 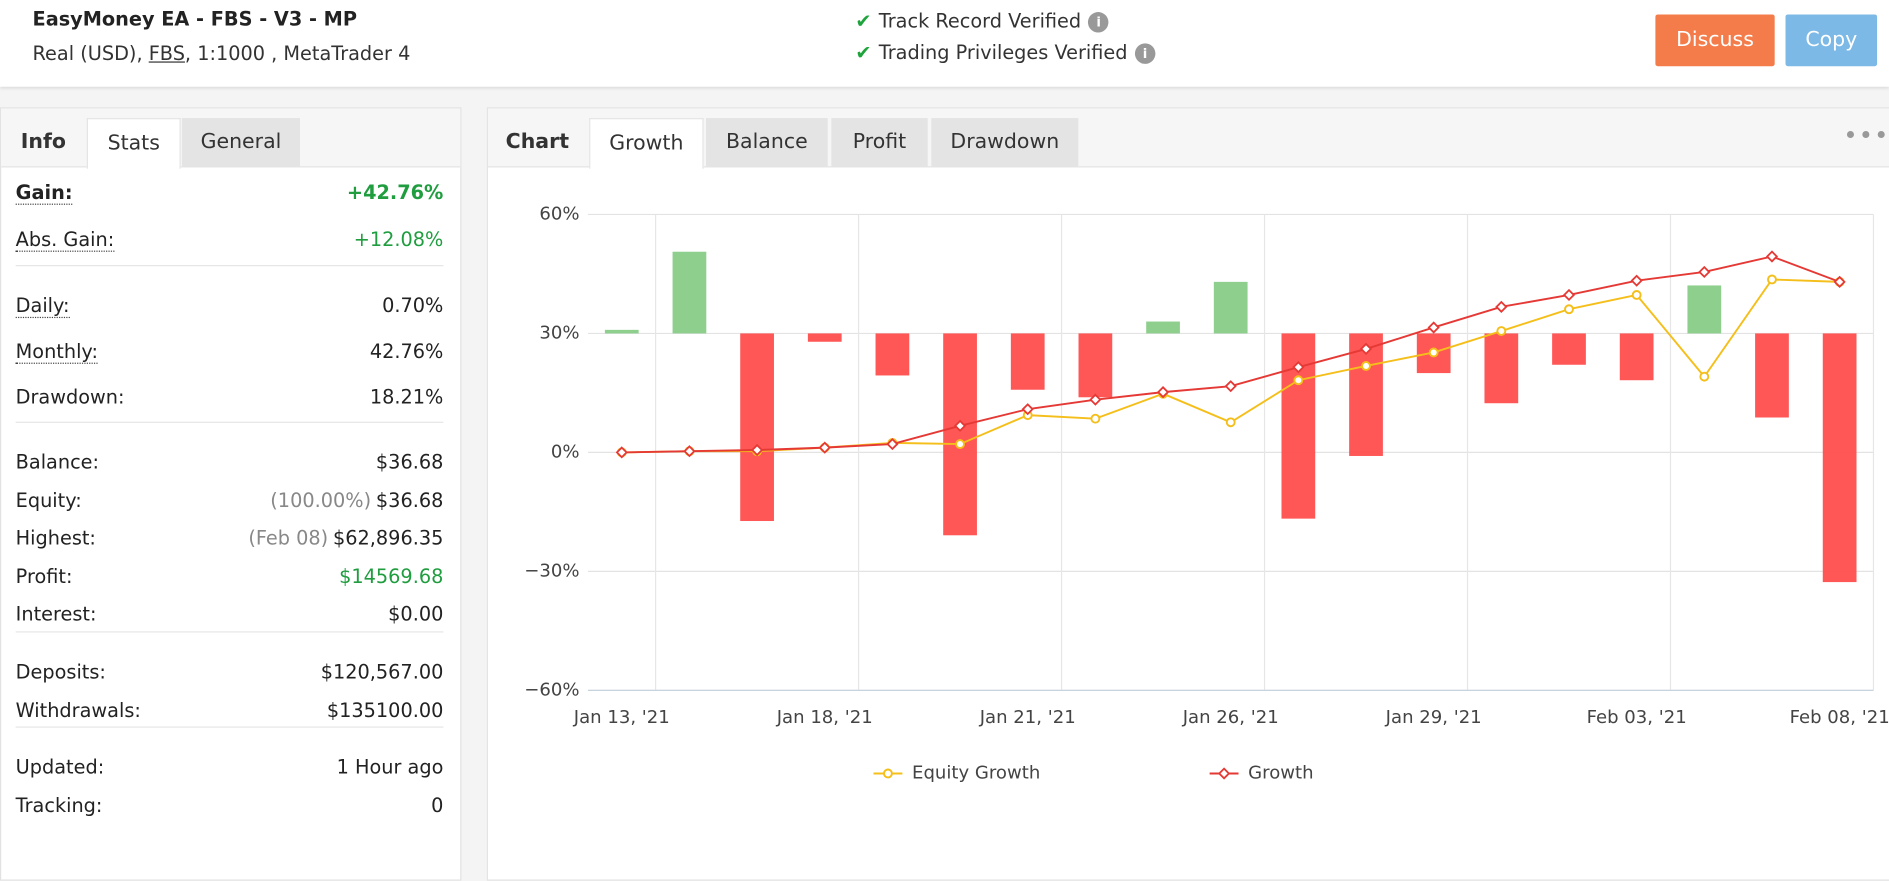 I want to click on y-tick-label: 30%, so click(x=559, y=332).